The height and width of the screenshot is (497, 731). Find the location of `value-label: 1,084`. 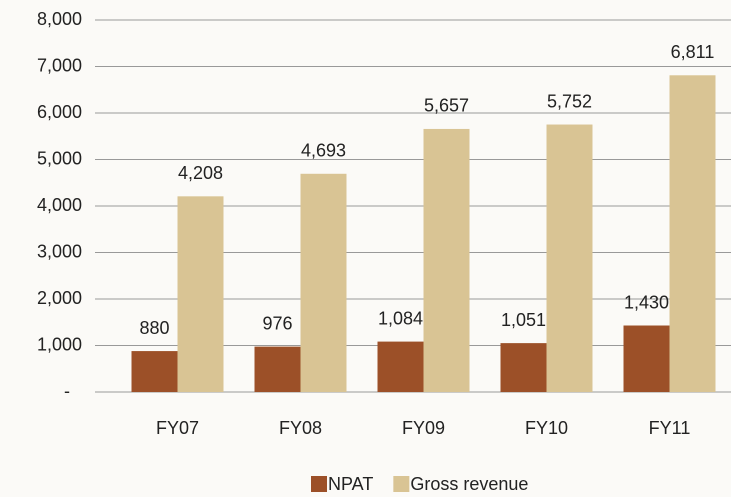

value-label: 1,084 is located at coordinates (400, 318).